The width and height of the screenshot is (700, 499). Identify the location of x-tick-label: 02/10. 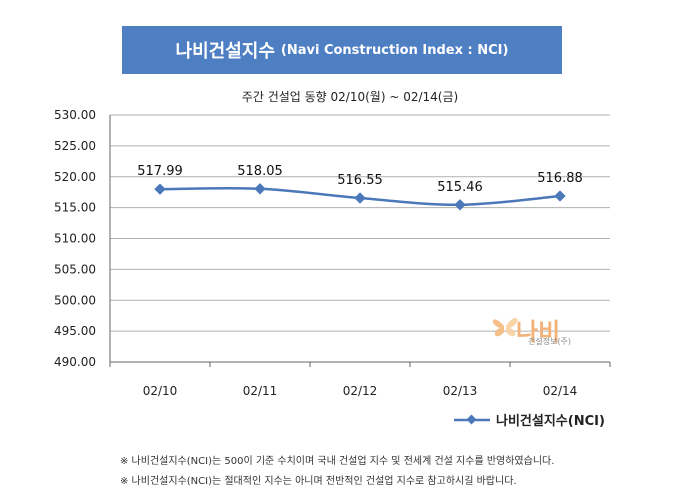
(160, 391).